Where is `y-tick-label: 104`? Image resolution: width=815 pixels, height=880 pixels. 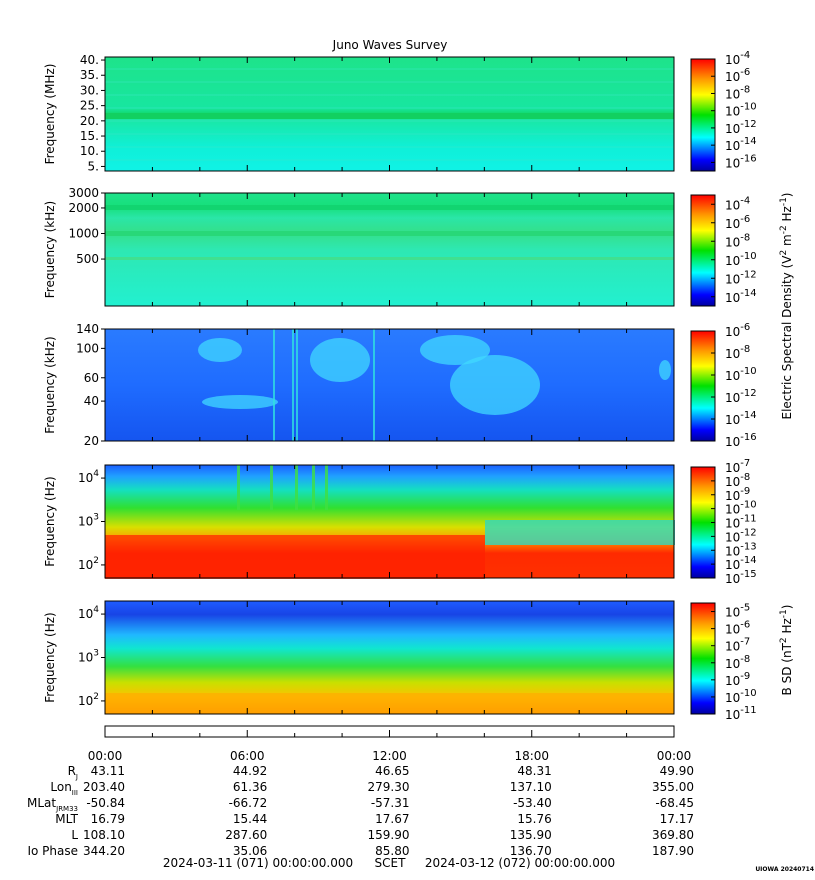
y-tick-label: 104 is located at coordinates (88, 613).